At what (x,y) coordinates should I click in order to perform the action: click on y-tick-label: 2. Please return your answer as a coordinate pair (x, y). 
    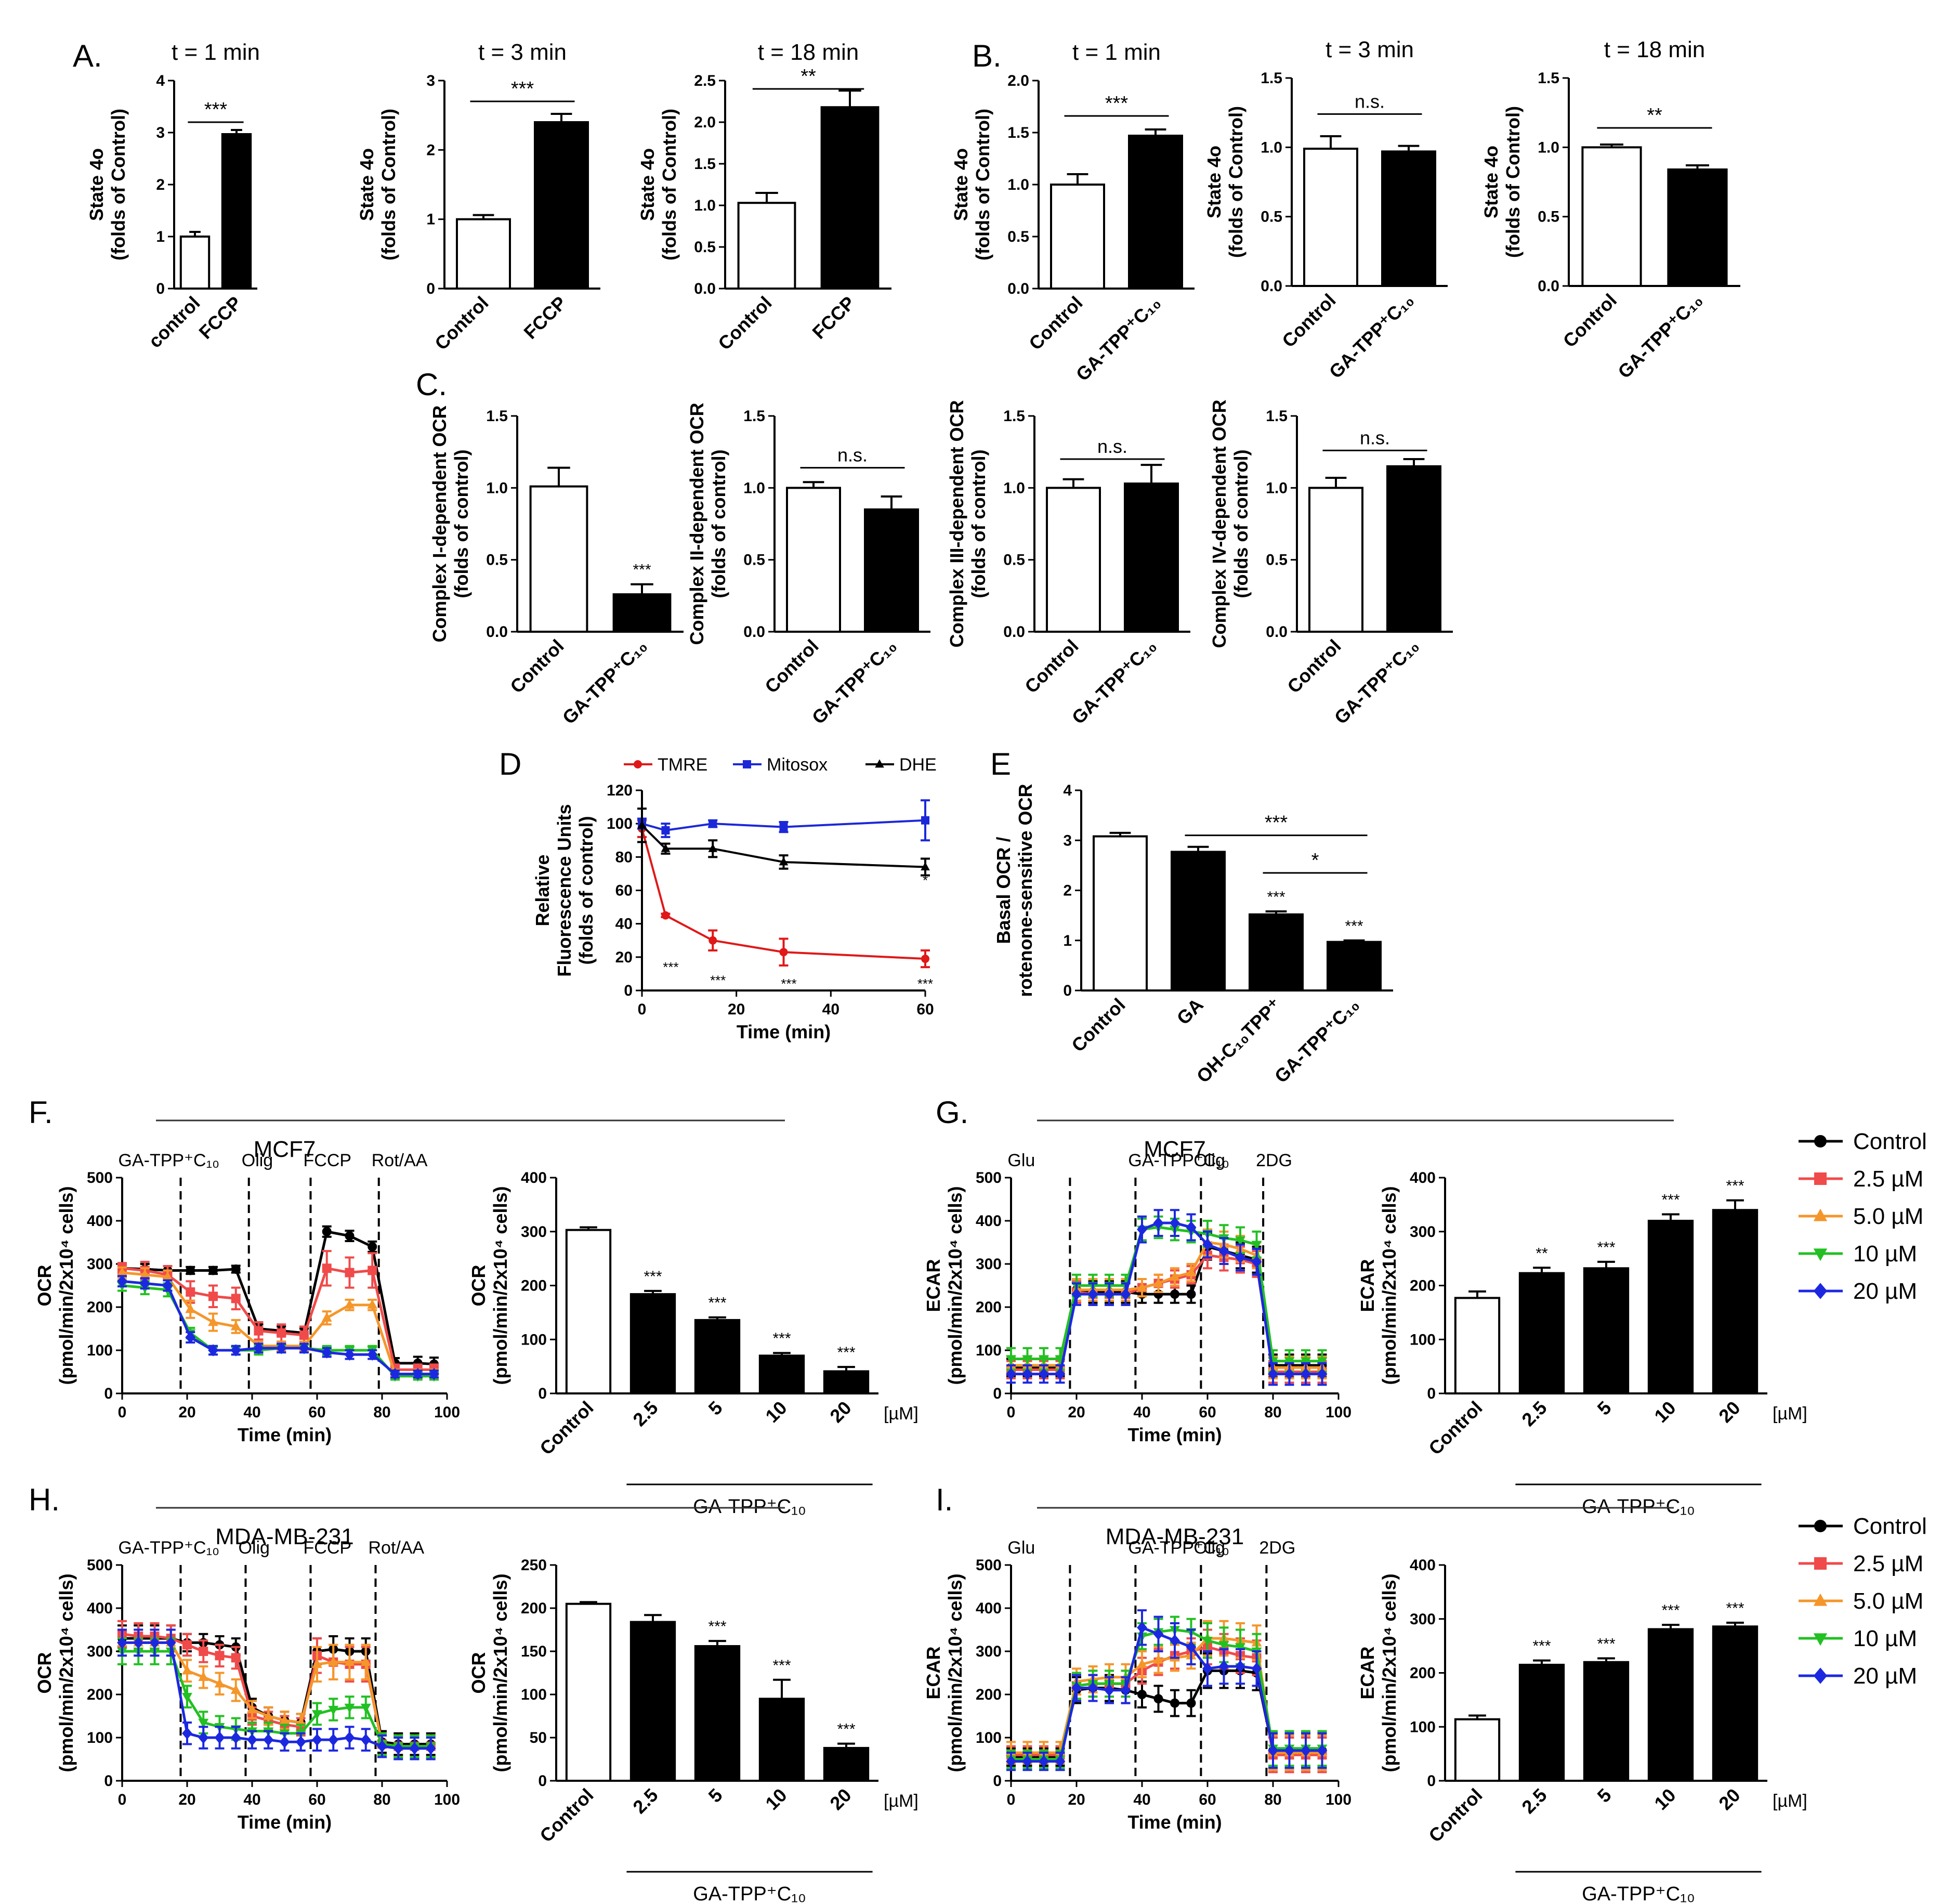
    Looking at the image, I should click on (160, 184).